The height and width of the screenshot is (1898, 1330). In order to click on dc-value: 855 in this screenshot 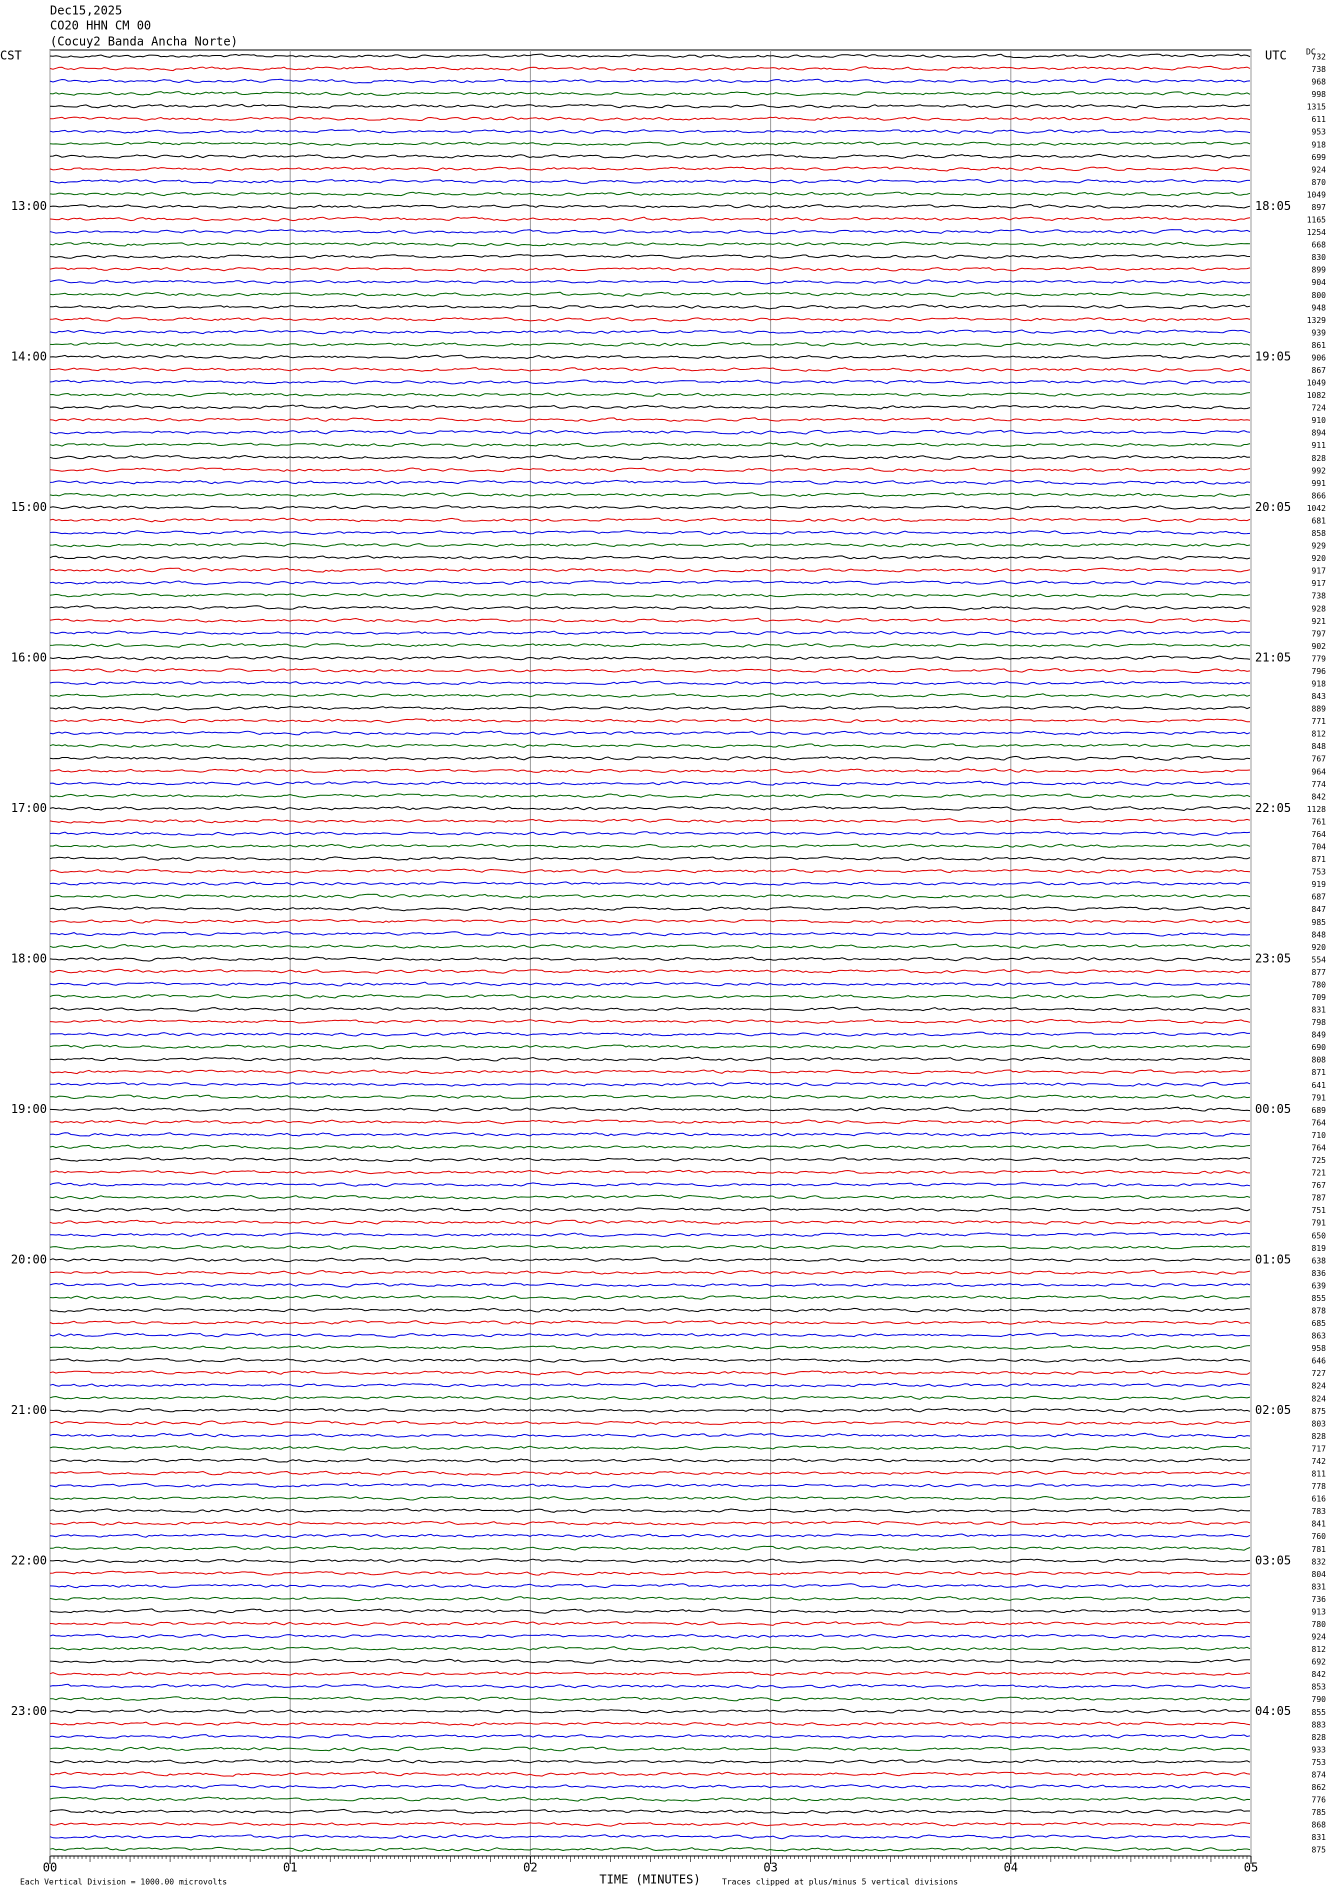, I will do `click(1319, 1712)`.